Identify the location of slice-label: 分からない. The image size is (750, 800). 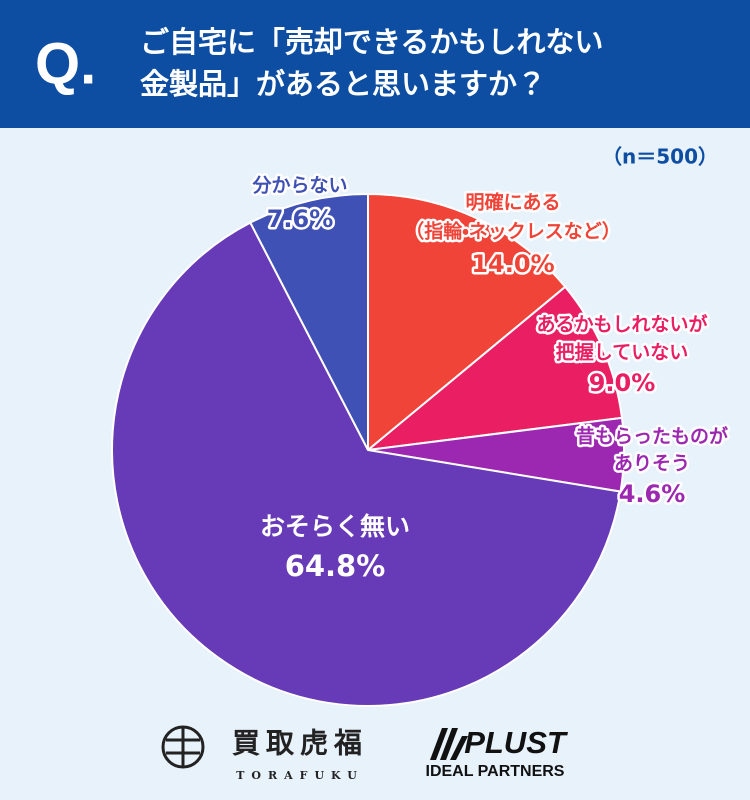
(299, 186).